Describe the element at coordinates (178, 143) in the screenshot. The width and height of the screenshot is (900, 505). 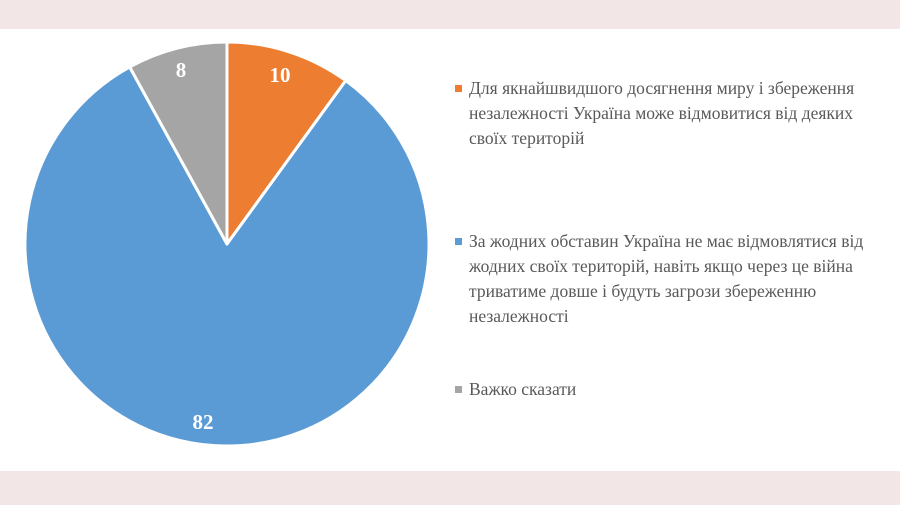
I see `pie-slice-gray` at that location.